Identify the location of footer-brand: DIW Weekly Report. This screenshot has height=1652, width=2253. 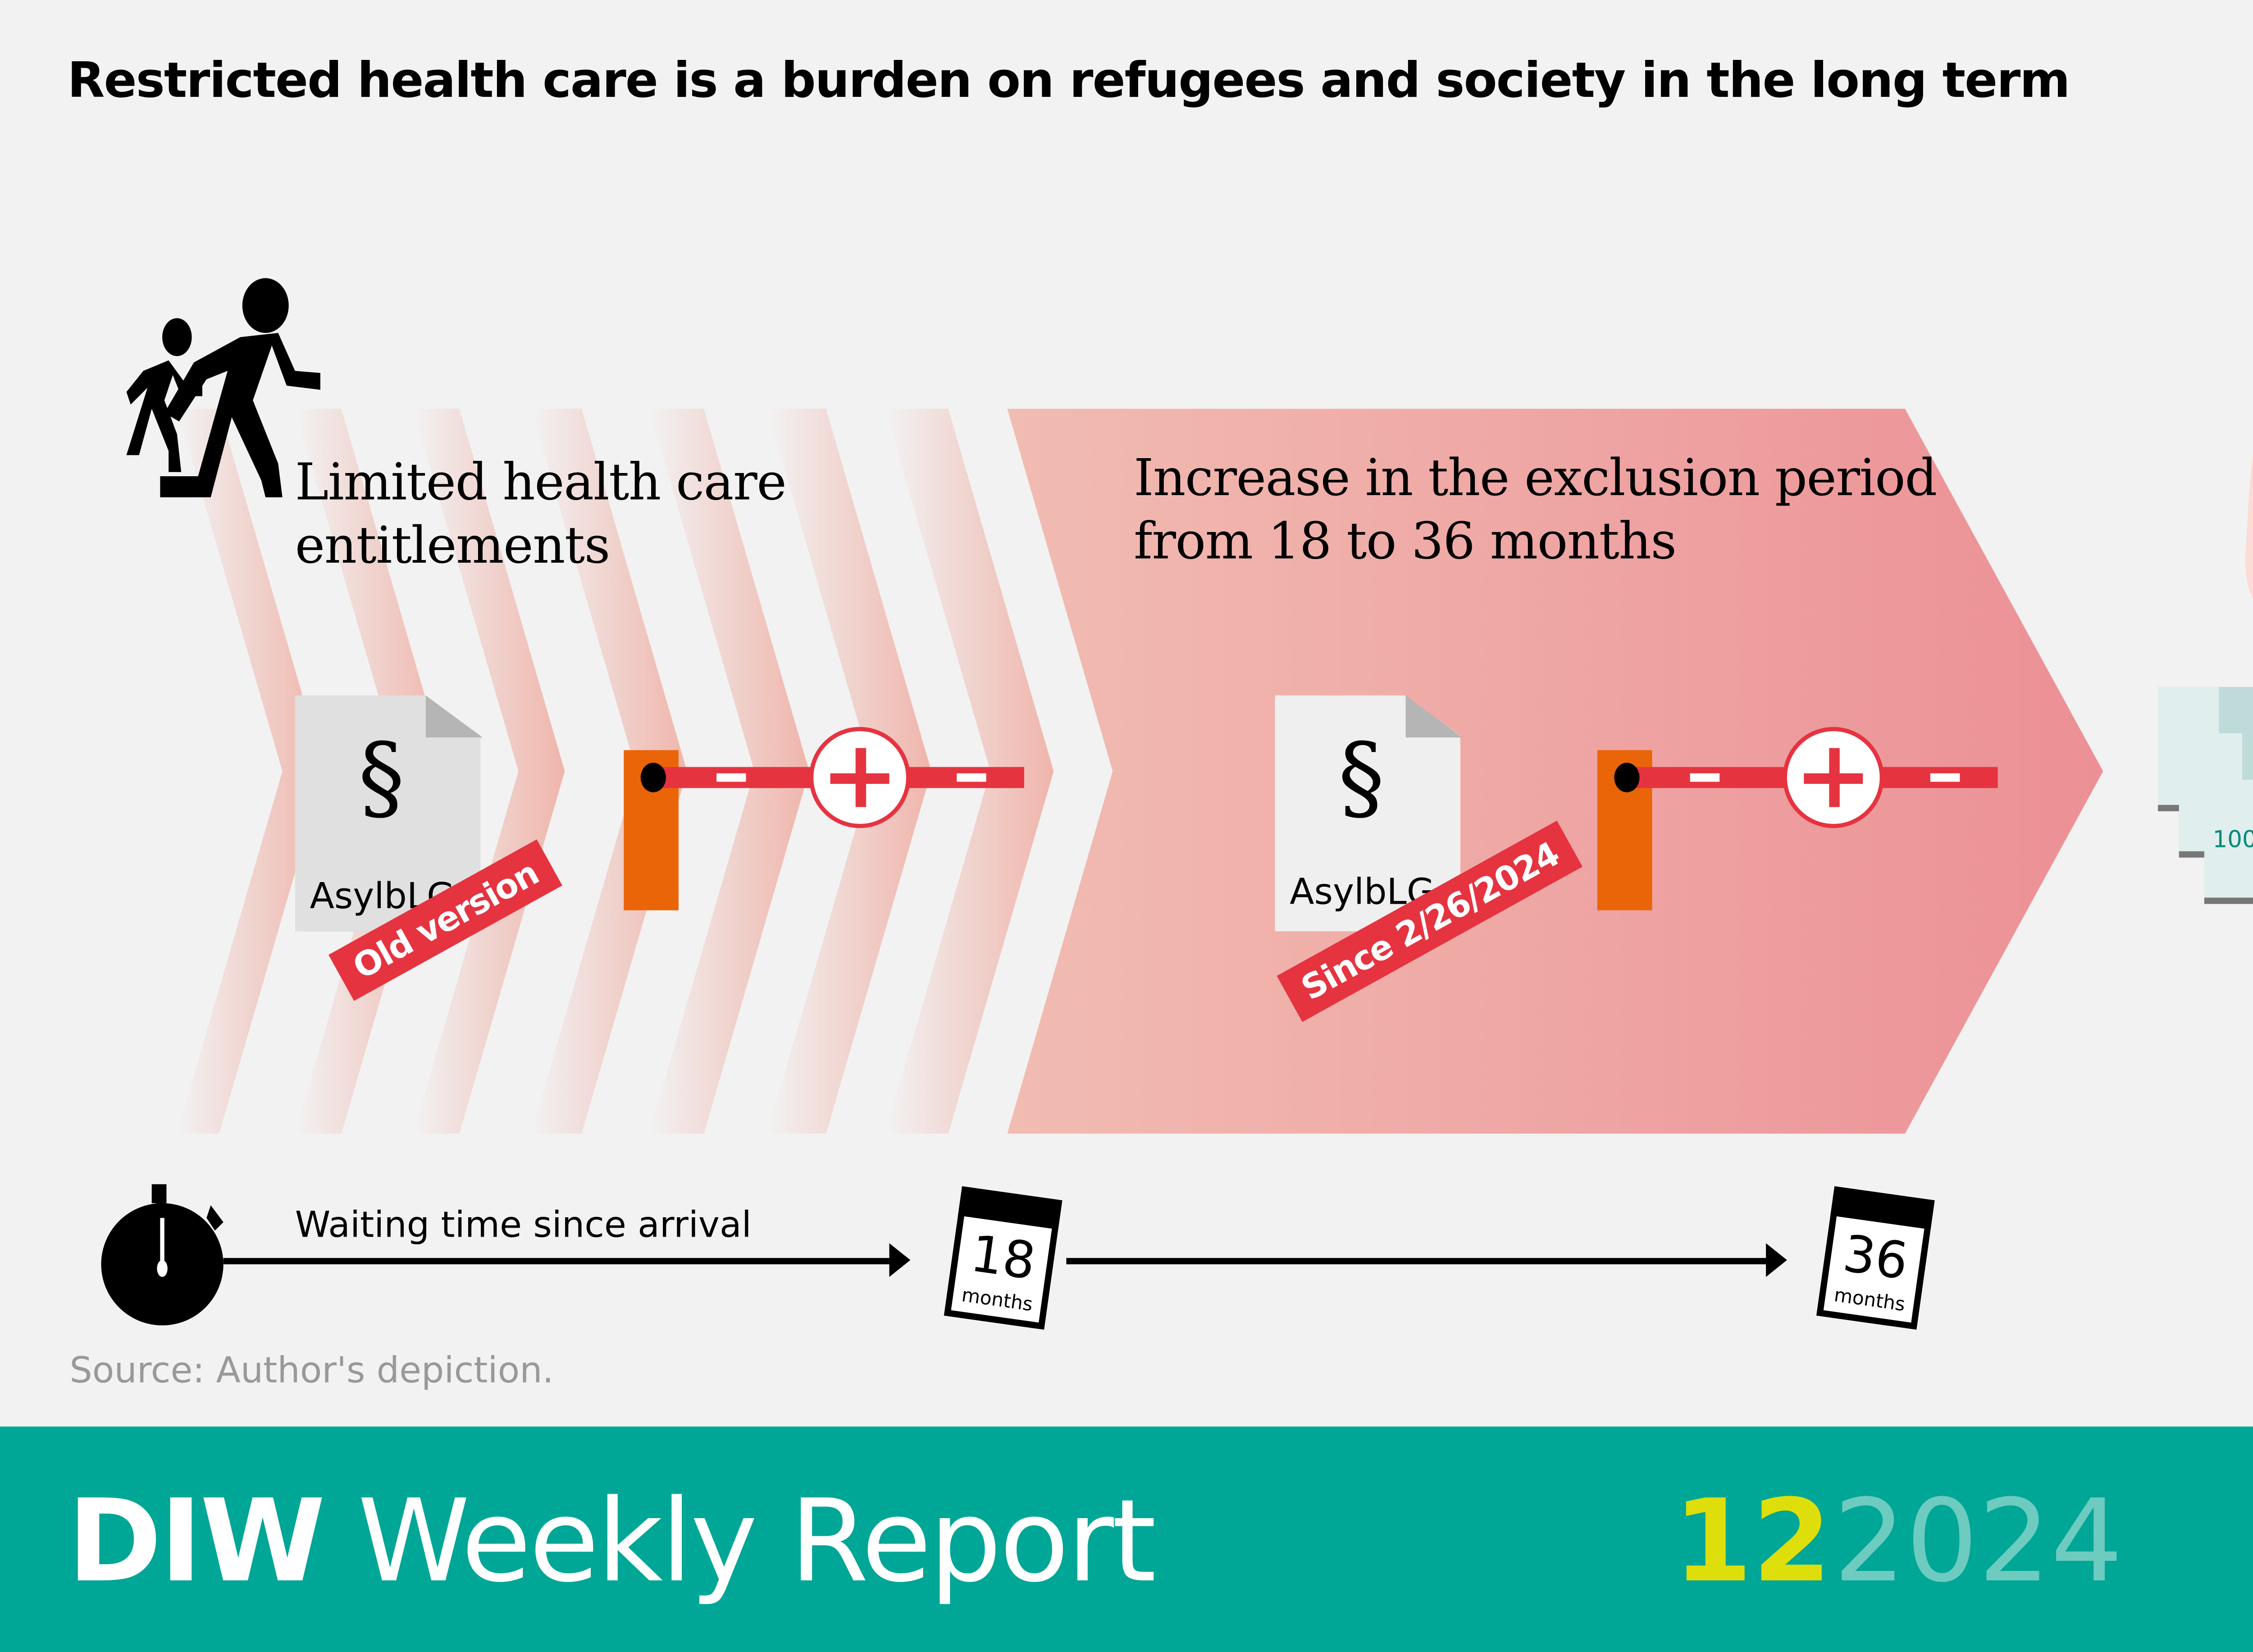
(612, 1542).